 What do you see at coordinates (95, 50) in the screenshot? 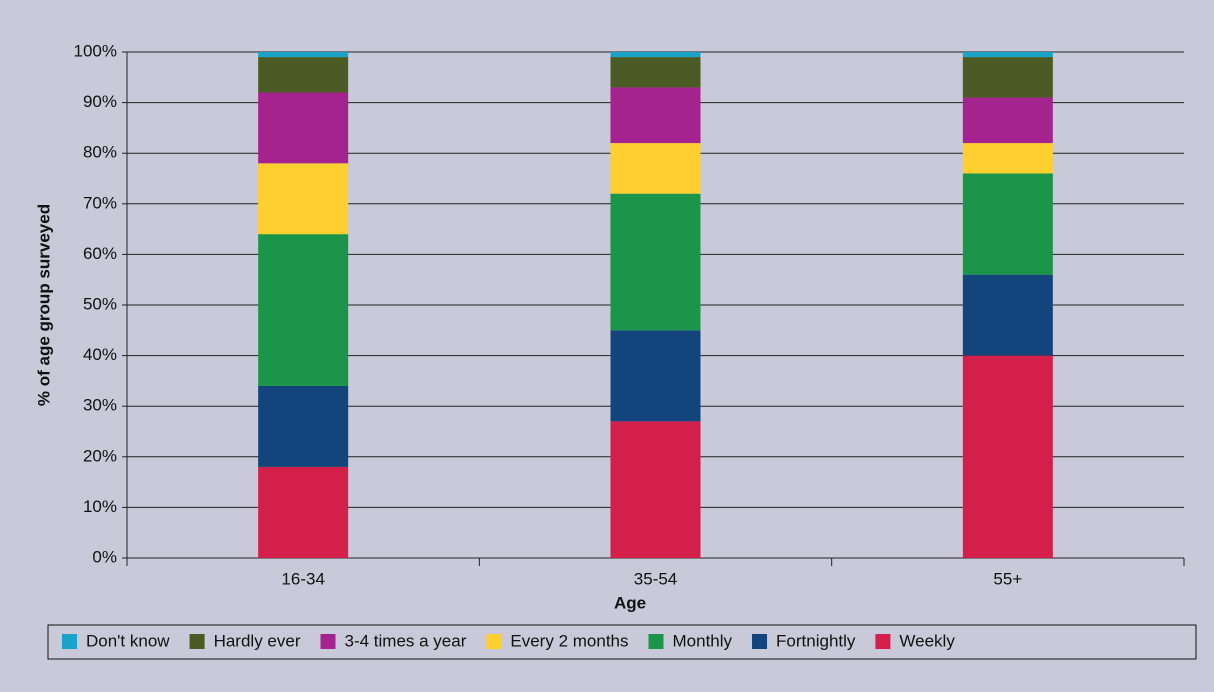
I see `y-tick-label: 100%` at bounding box center [95, 50].